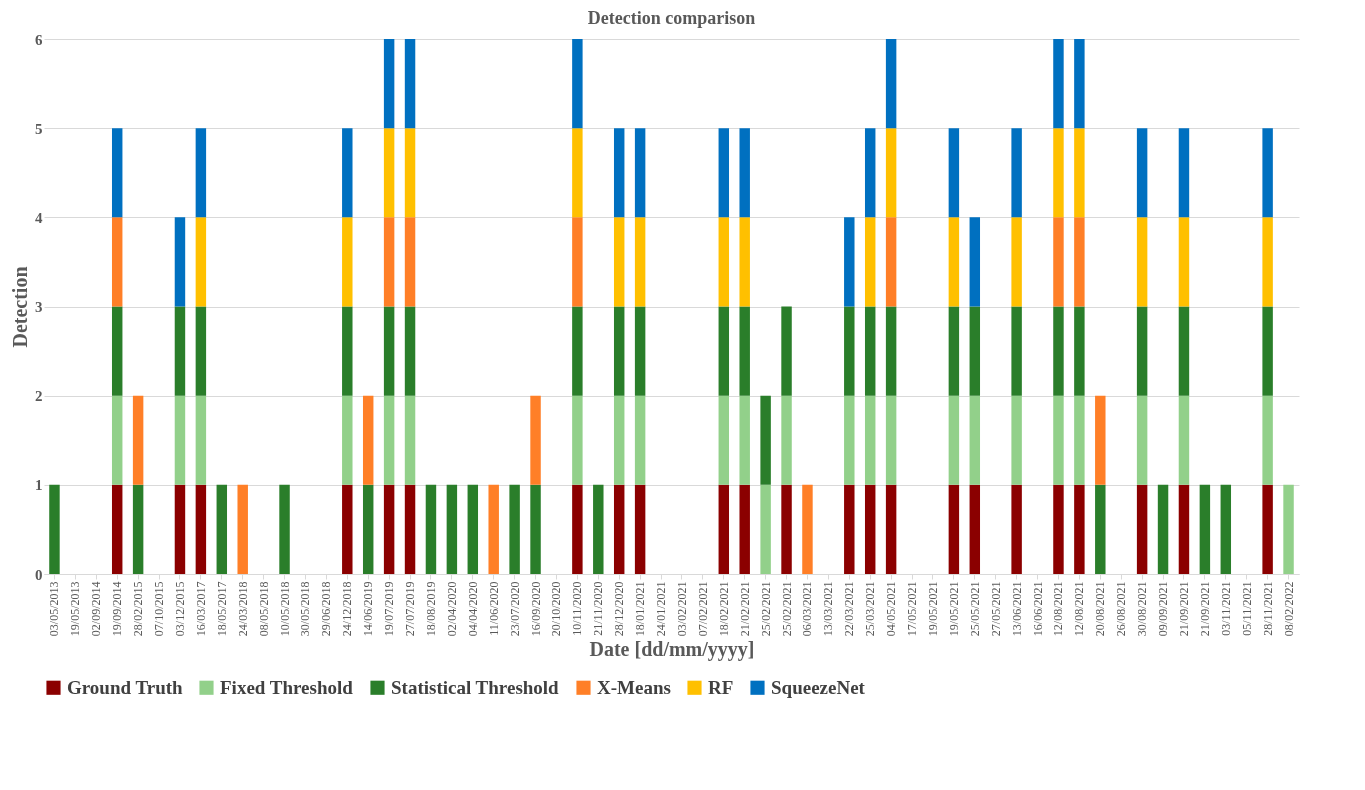 The height and width of the screenshot is (790, 1365). I want to click on x-tick-label: 07/10/2015, so click(159, 609).